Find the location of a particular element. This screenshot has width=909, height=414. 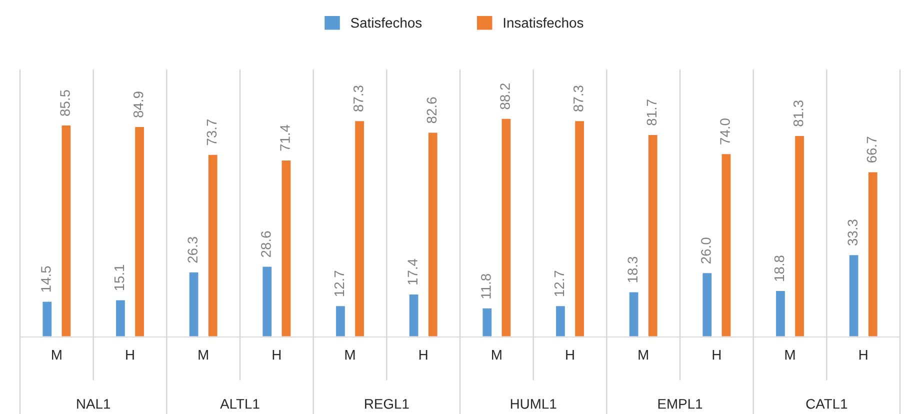

data-label: 66.7 is located at coordinates (871, 149).